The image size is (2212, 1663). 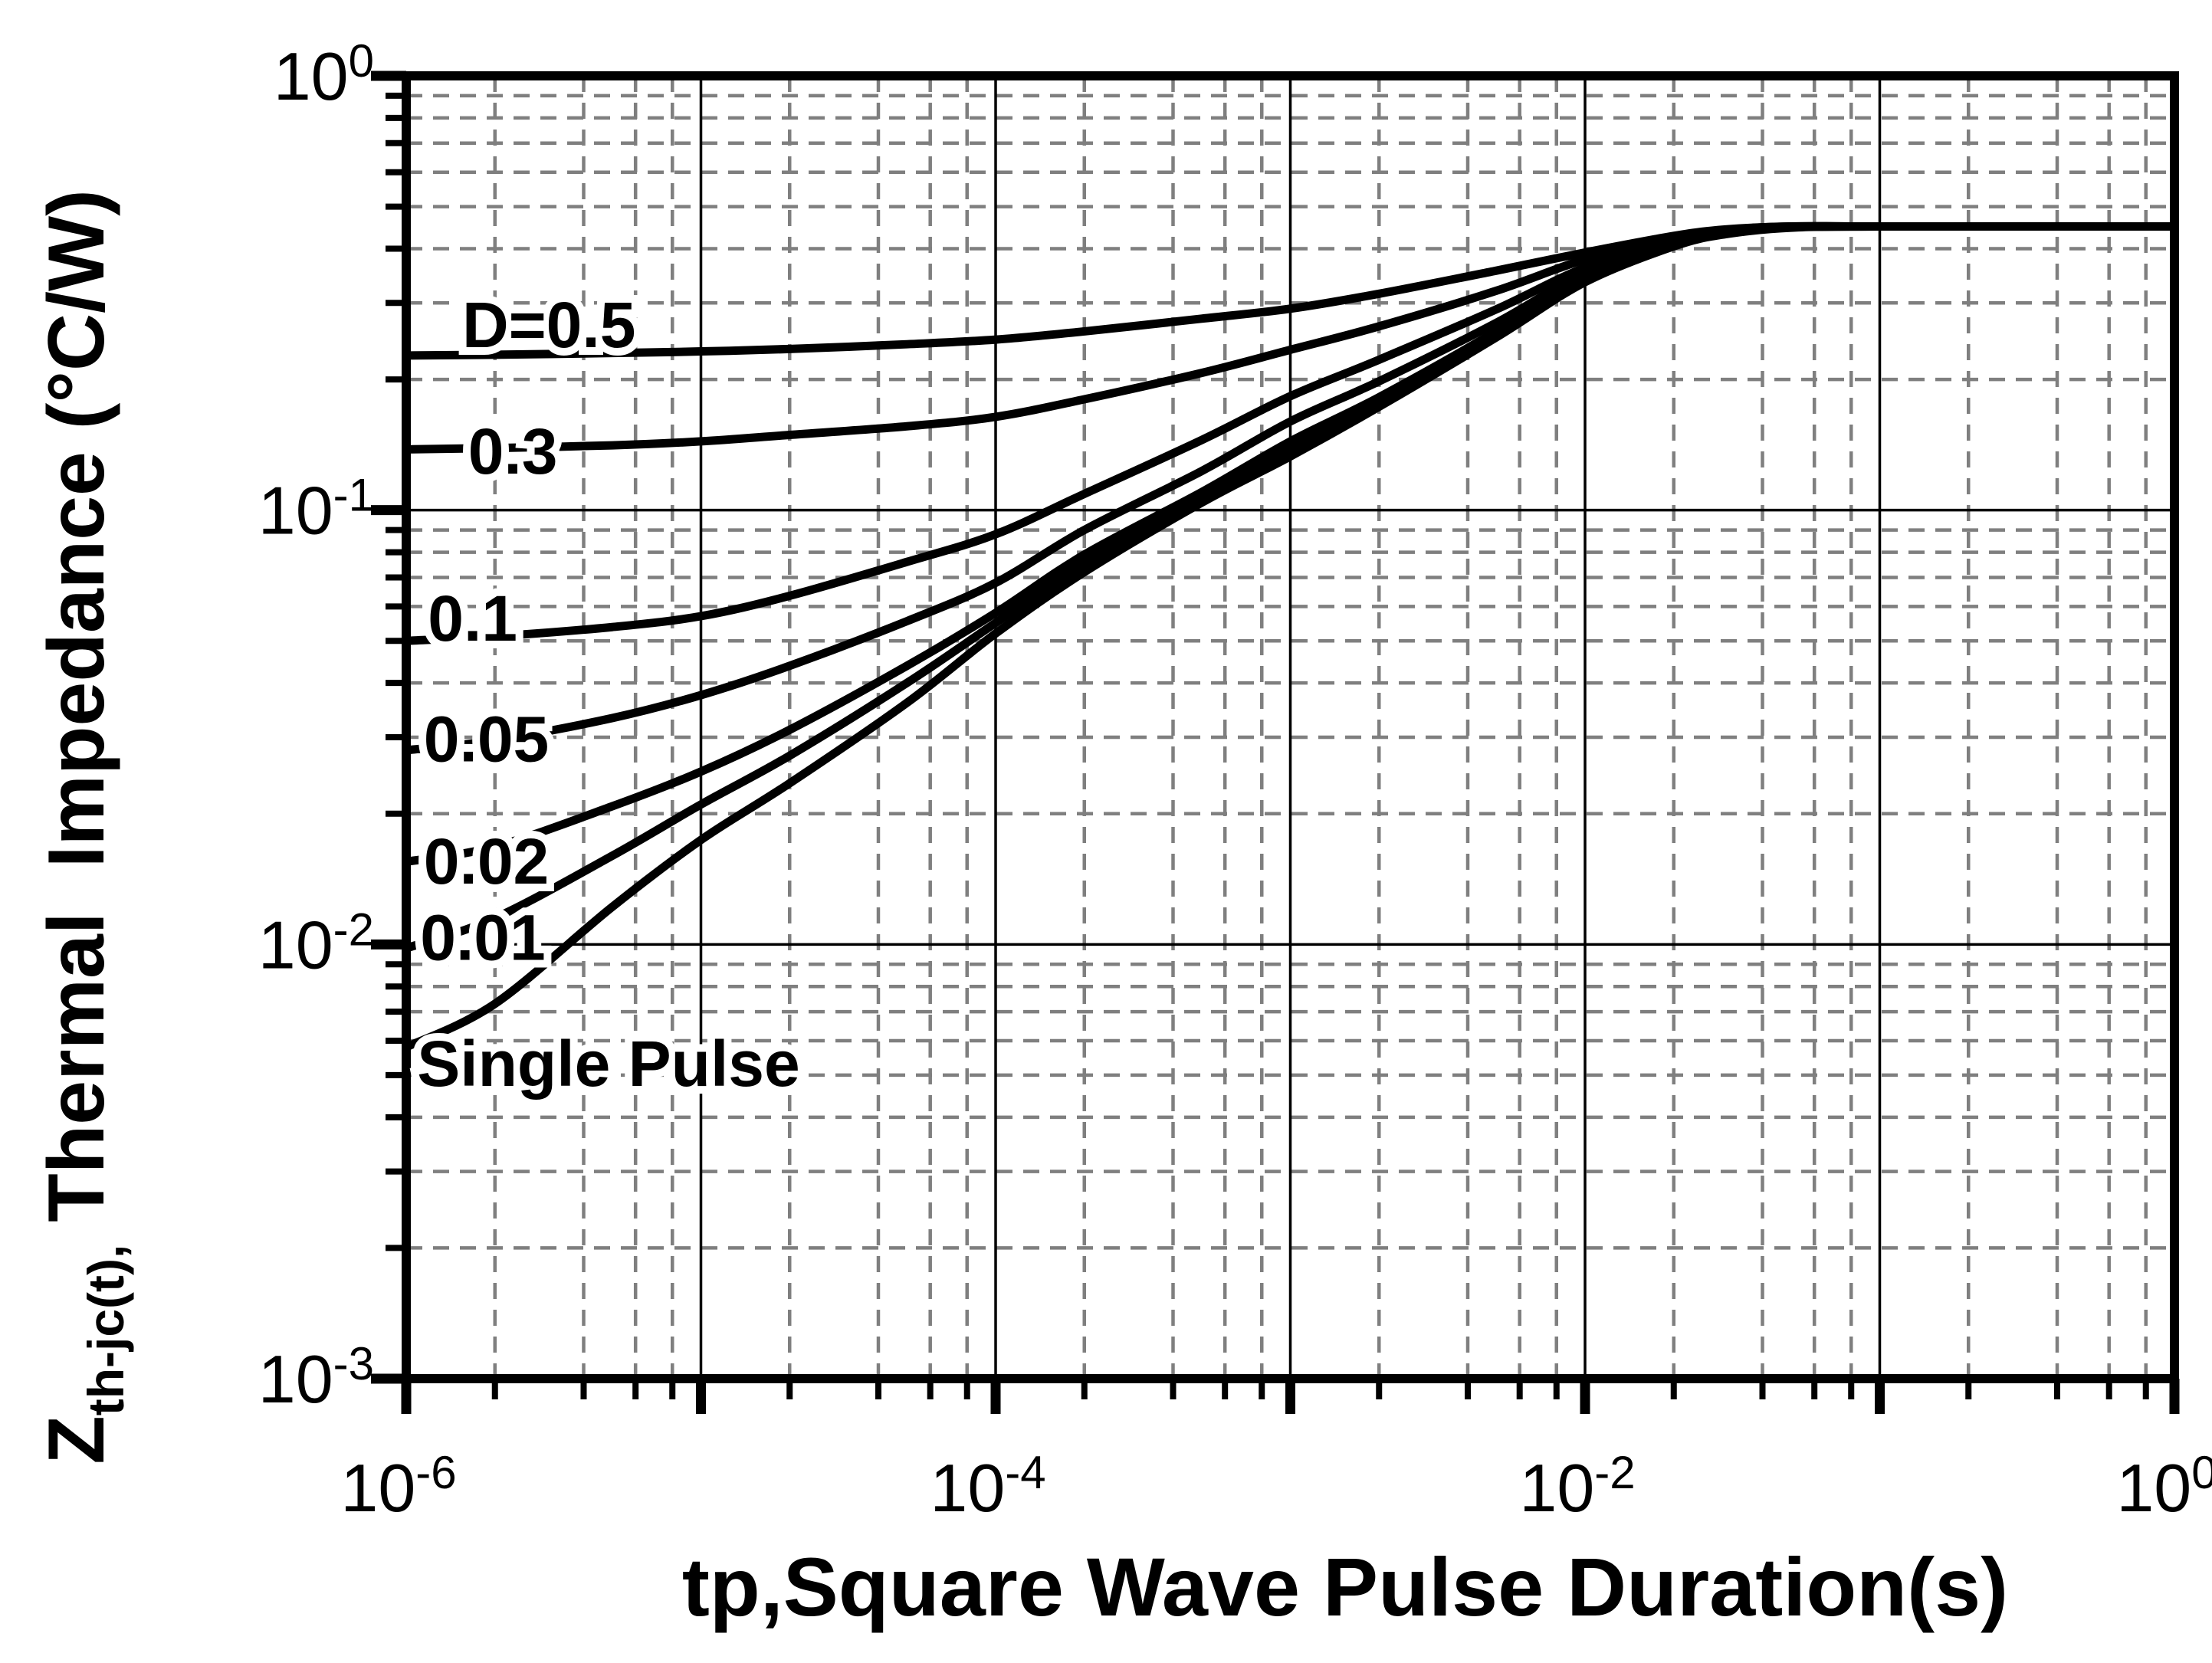 I want to click on y-tick-label-1e-3: 10⁻³, so click(x=316, y=1377).